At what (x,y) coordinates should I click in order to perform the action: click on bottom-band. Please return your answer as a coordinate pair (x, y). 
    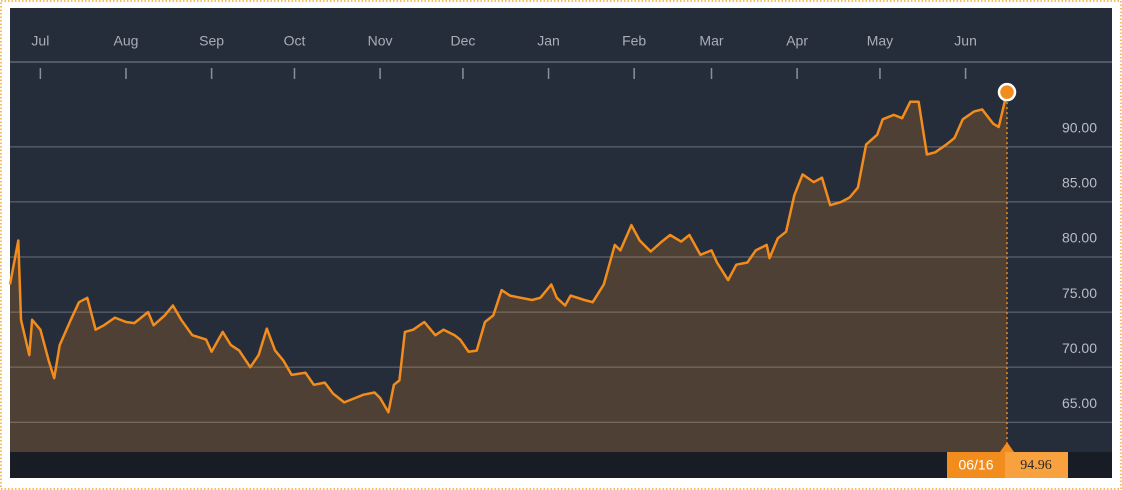
    Looking at the image, I should click on (561, 465).